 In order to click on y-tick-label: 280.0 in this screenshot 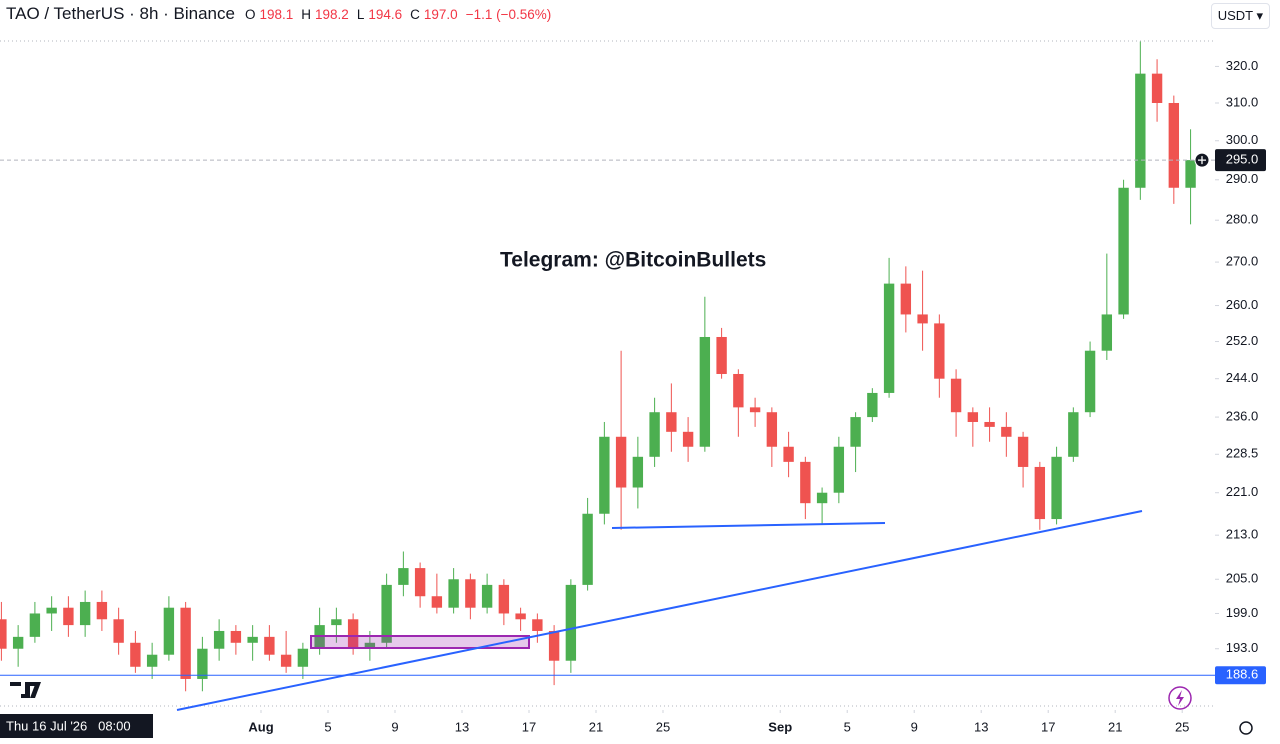, I will do `click(1242, 219)`.